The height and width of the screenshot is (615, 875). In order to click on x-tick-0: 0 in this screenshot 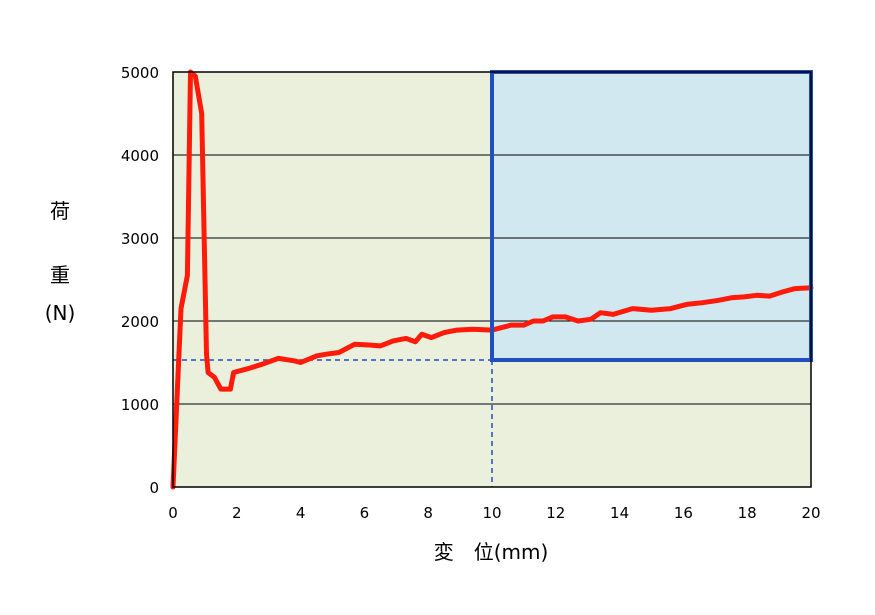, I will do `click(173, 513)`.